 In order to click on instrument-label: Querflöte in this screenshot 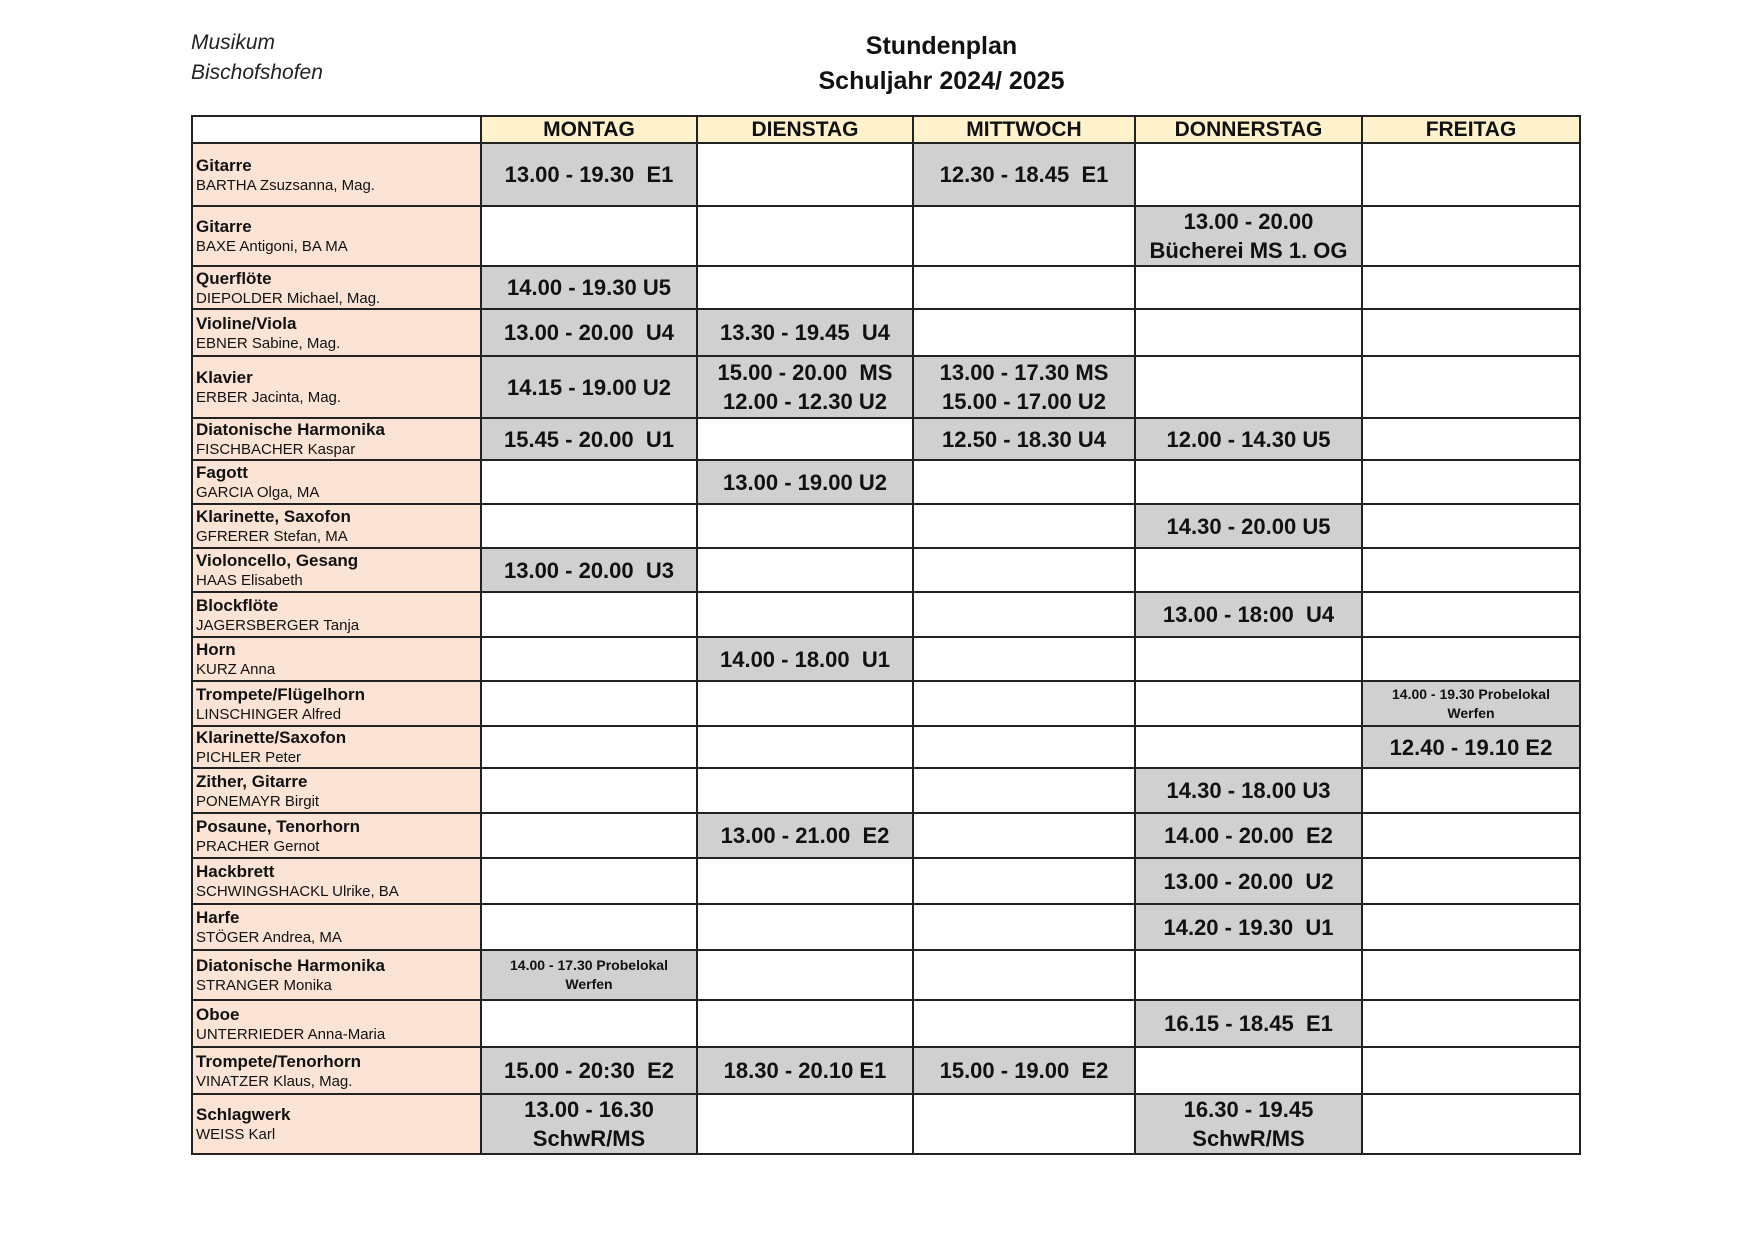, I will do `click(234, 278)`.